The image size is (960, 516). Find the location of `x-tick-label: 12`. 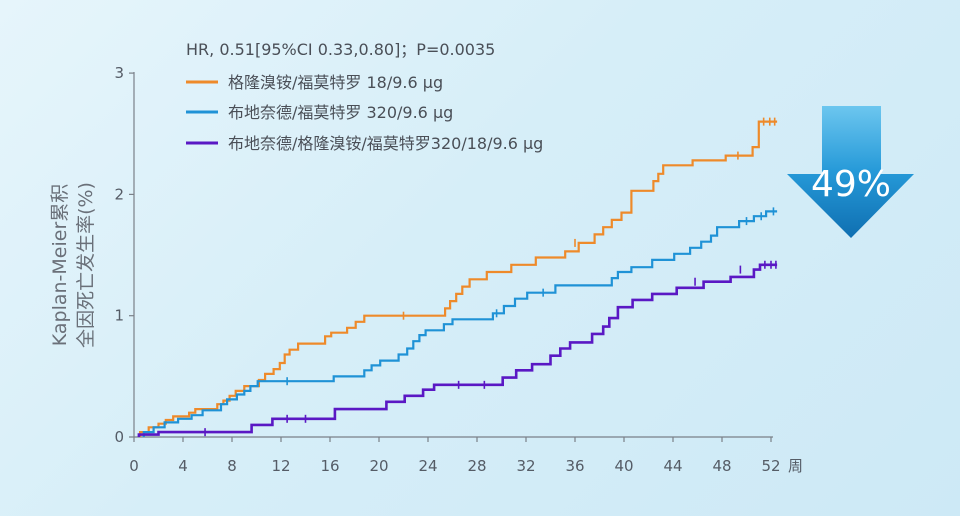

x-tick-label: 12 is located at coordinates (280, 466).